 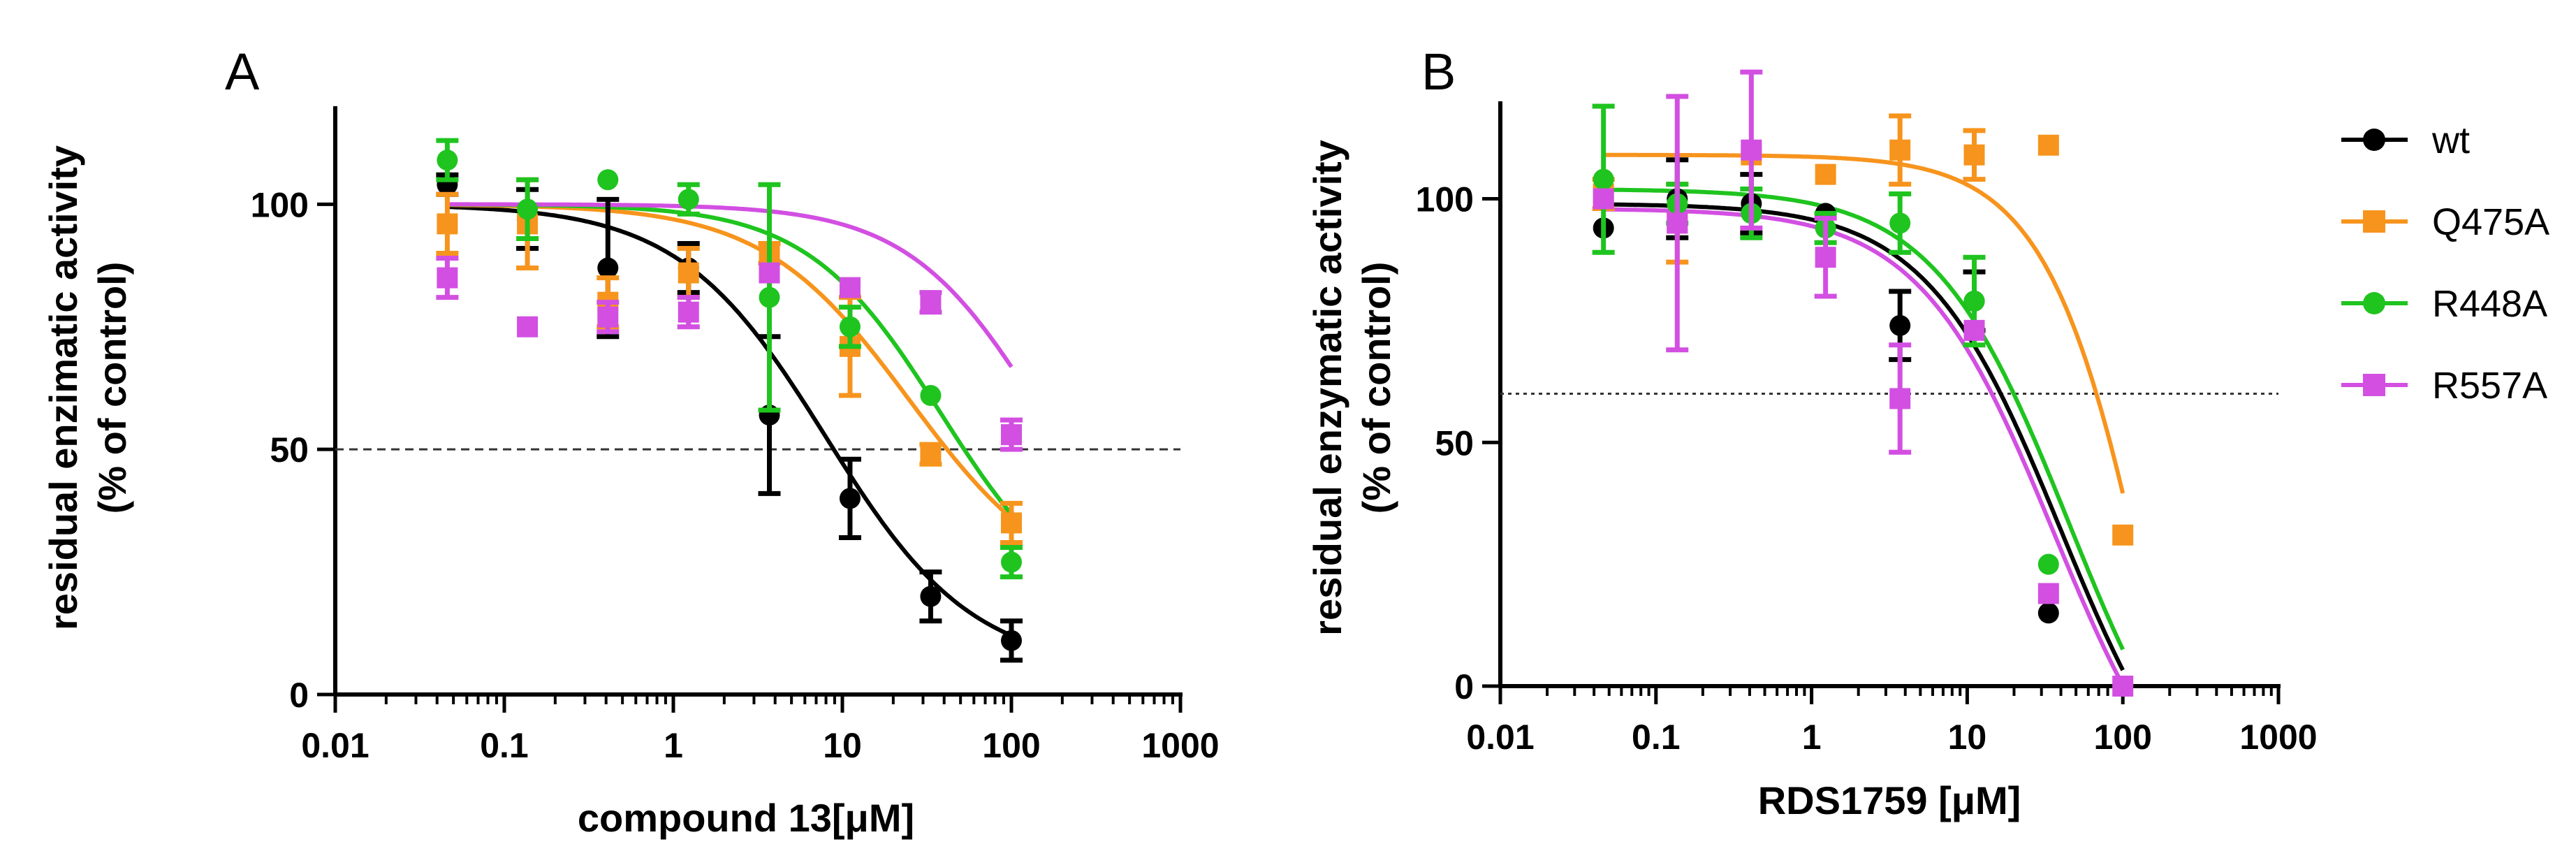 What do you see at coordinates (1376, 388) in the screenshot?
I see `panel-b-y-title-line2: (% of control)` at bounding box center [1376, 388].